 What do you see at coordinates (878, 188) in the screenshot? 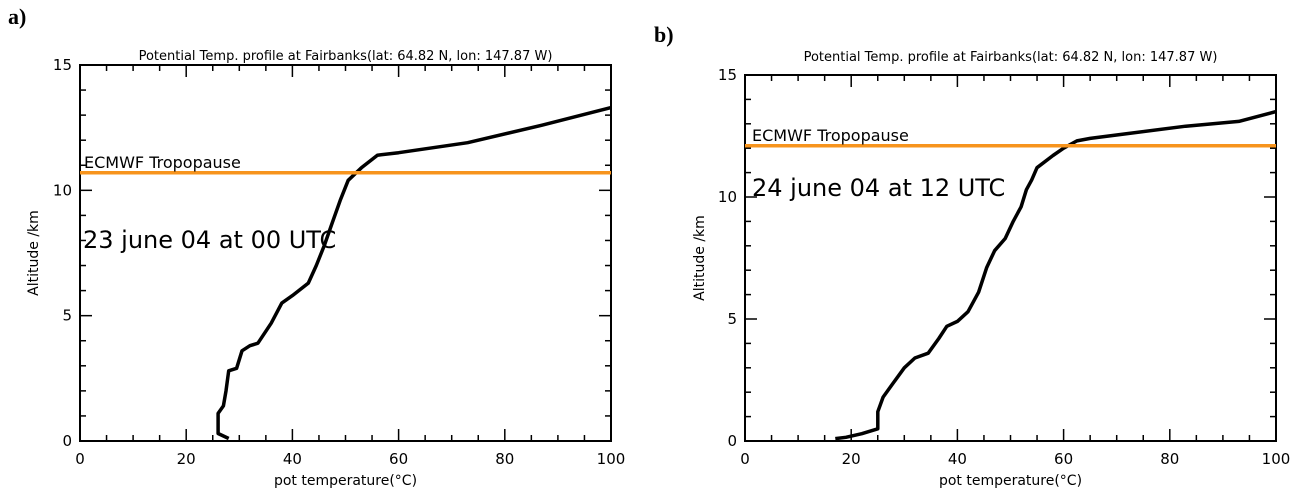
I see `date-annotation: 24 june 04 at 12 UTC` at bounding box center [878, 188].